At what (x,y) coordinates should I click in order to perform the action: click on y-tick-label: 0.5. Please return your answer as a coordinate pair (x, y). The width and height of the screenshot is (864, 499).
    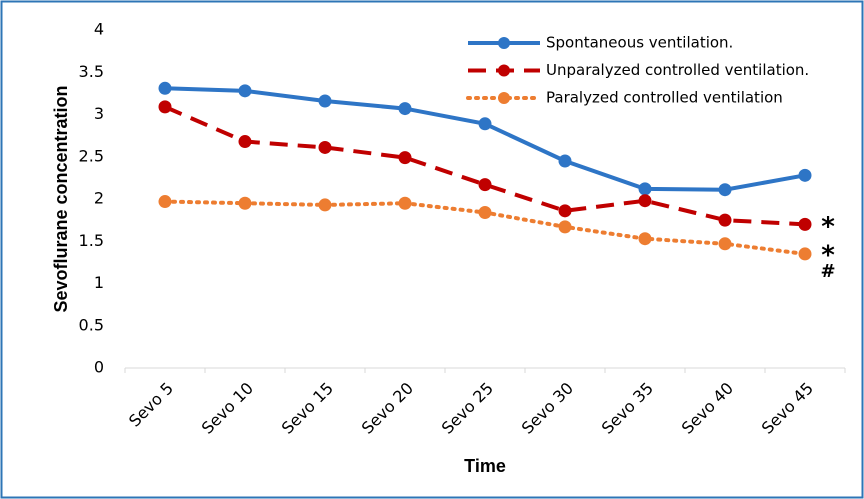
    Looking at the image, I should click on (91, 324).